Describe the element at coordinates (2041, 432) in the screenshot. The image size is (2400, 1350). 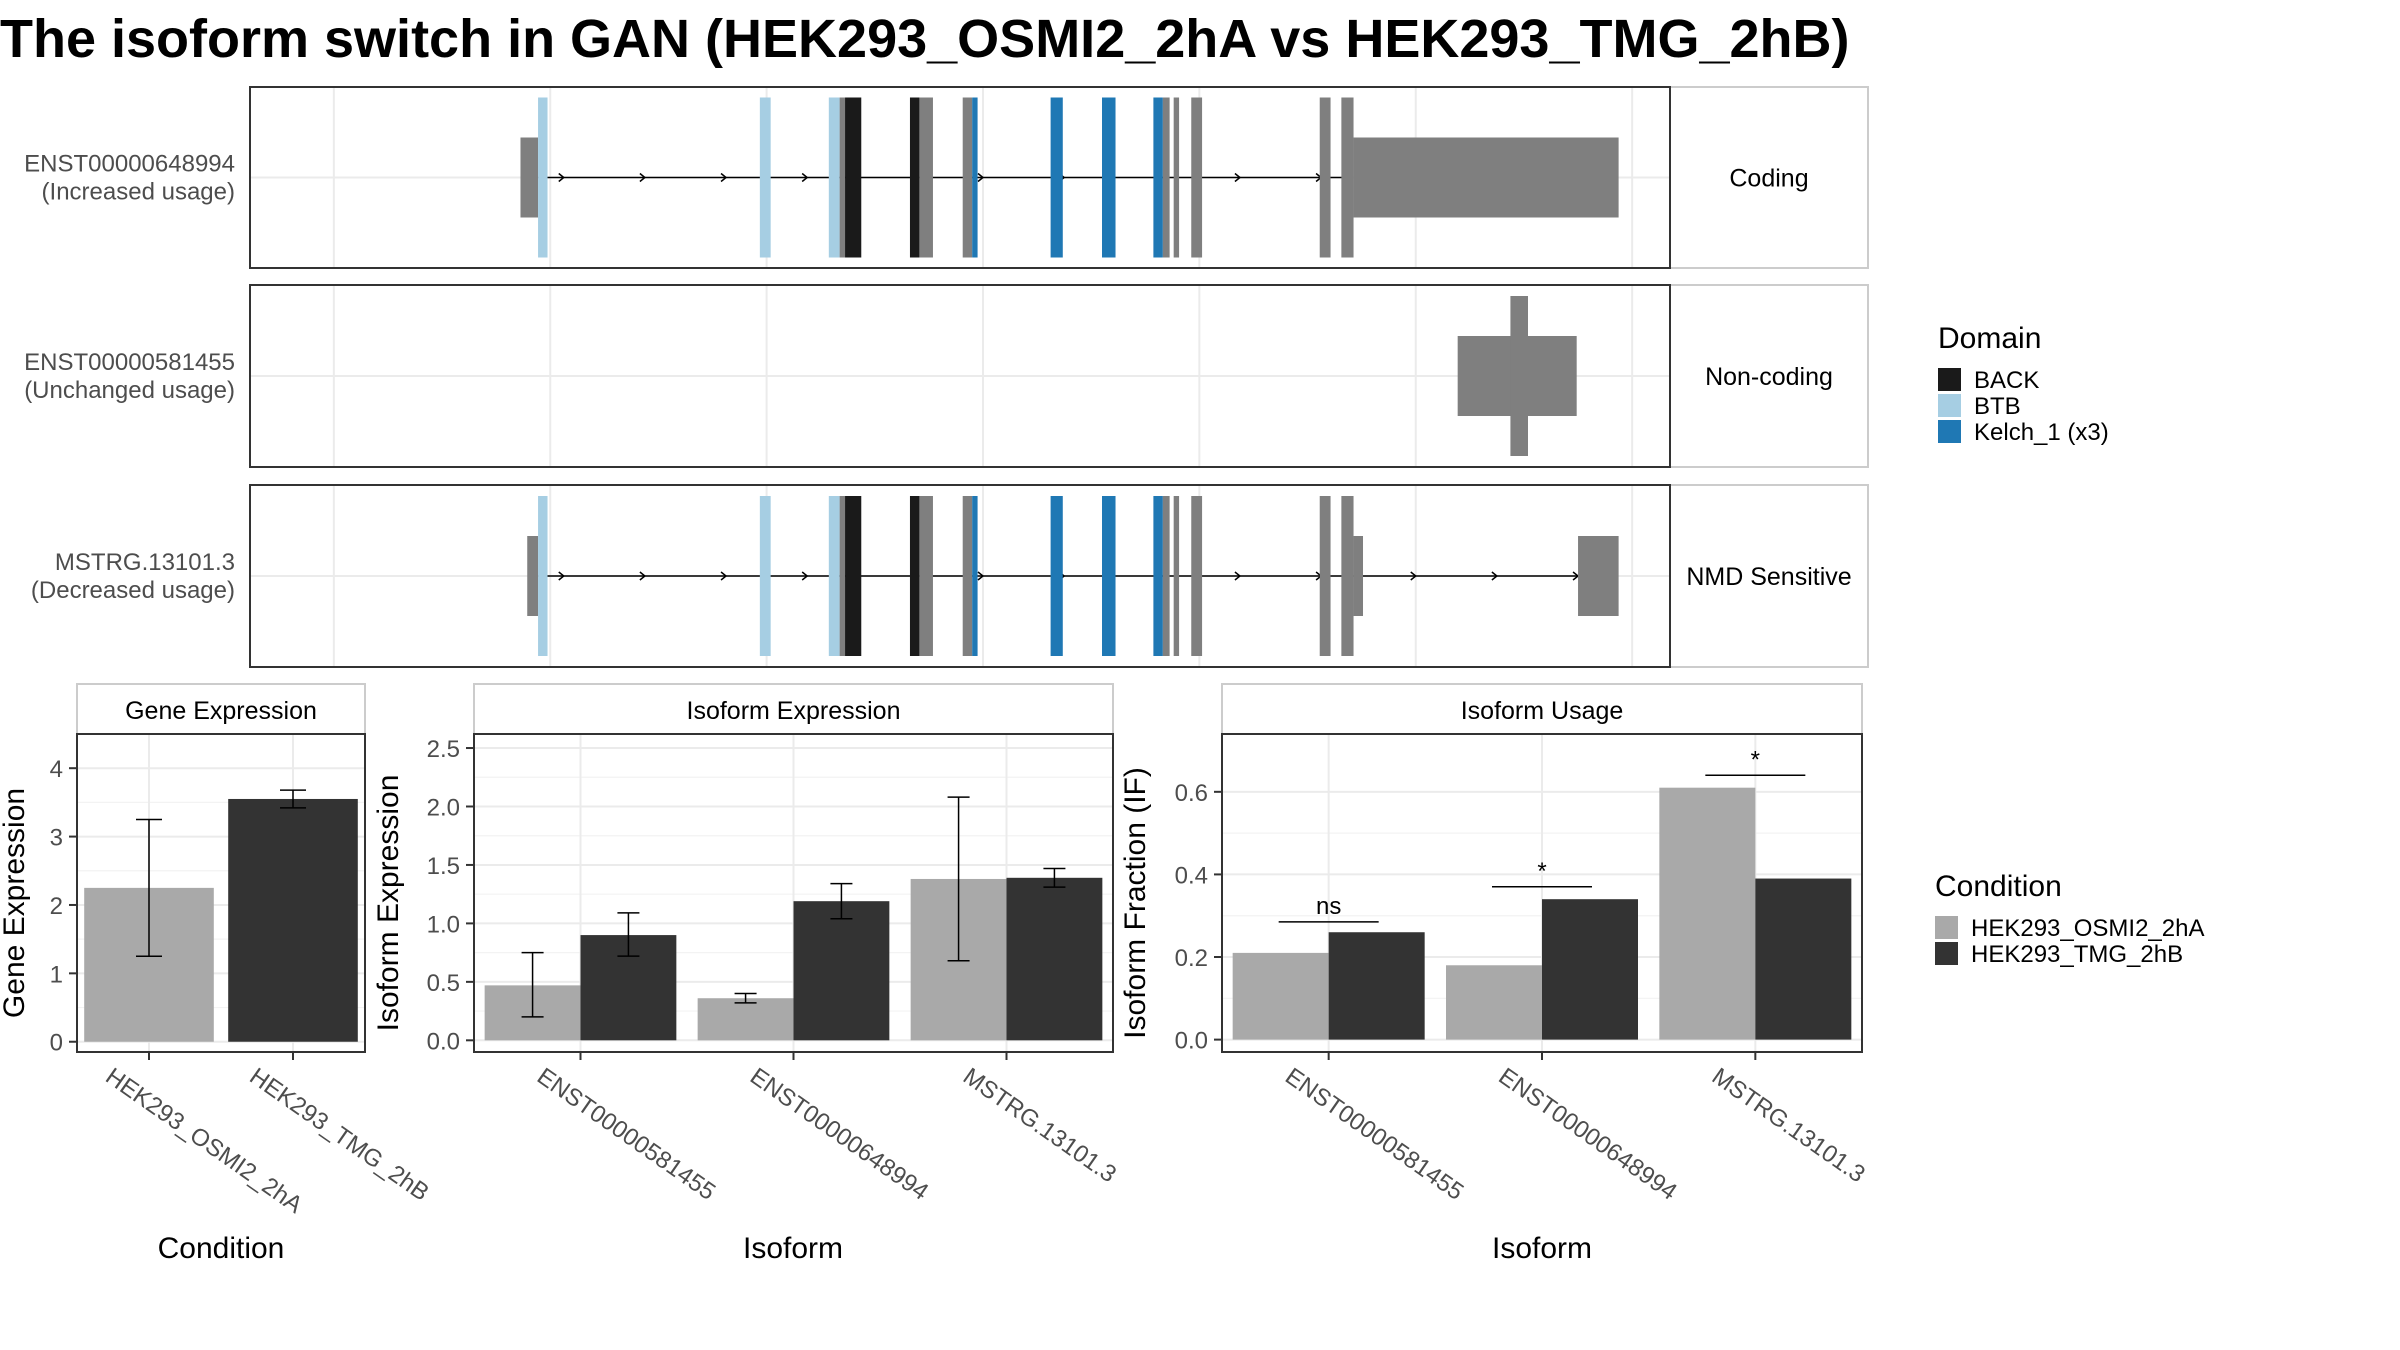
I see `domain-legend-label: Kelch_1 (x3)` at that location.